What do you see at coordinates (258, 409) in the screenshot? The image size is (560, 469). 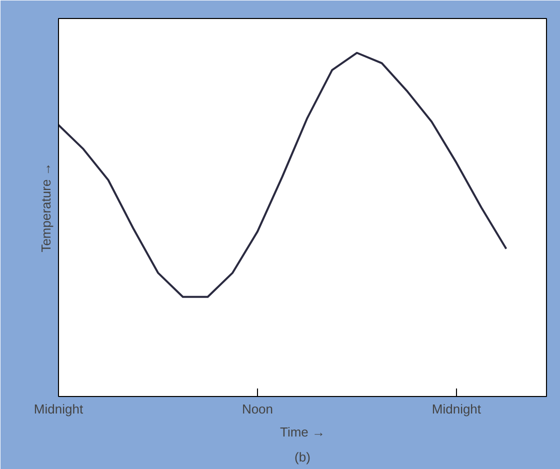 I see `x-tick-label: Noon` at bounding box center [258, 409].